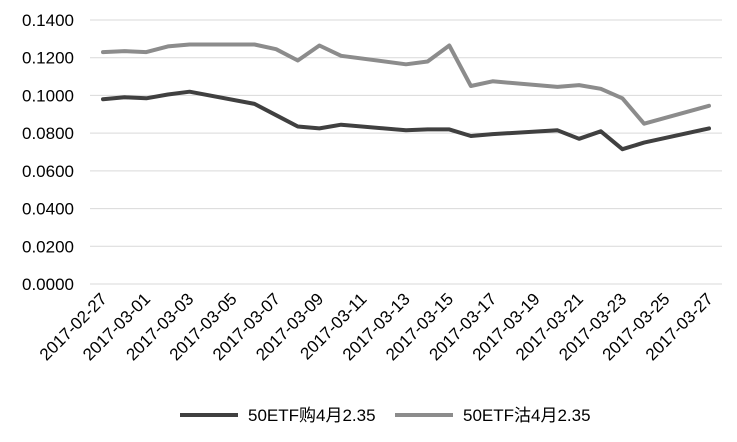 This screenshot has width=737, height=442. What do you see at coordinates (385, 415) in the screenshot?
I see `legend: 50ETF购4月2.35 50ETF沽4月2.35` at bounding box center [385, 415].